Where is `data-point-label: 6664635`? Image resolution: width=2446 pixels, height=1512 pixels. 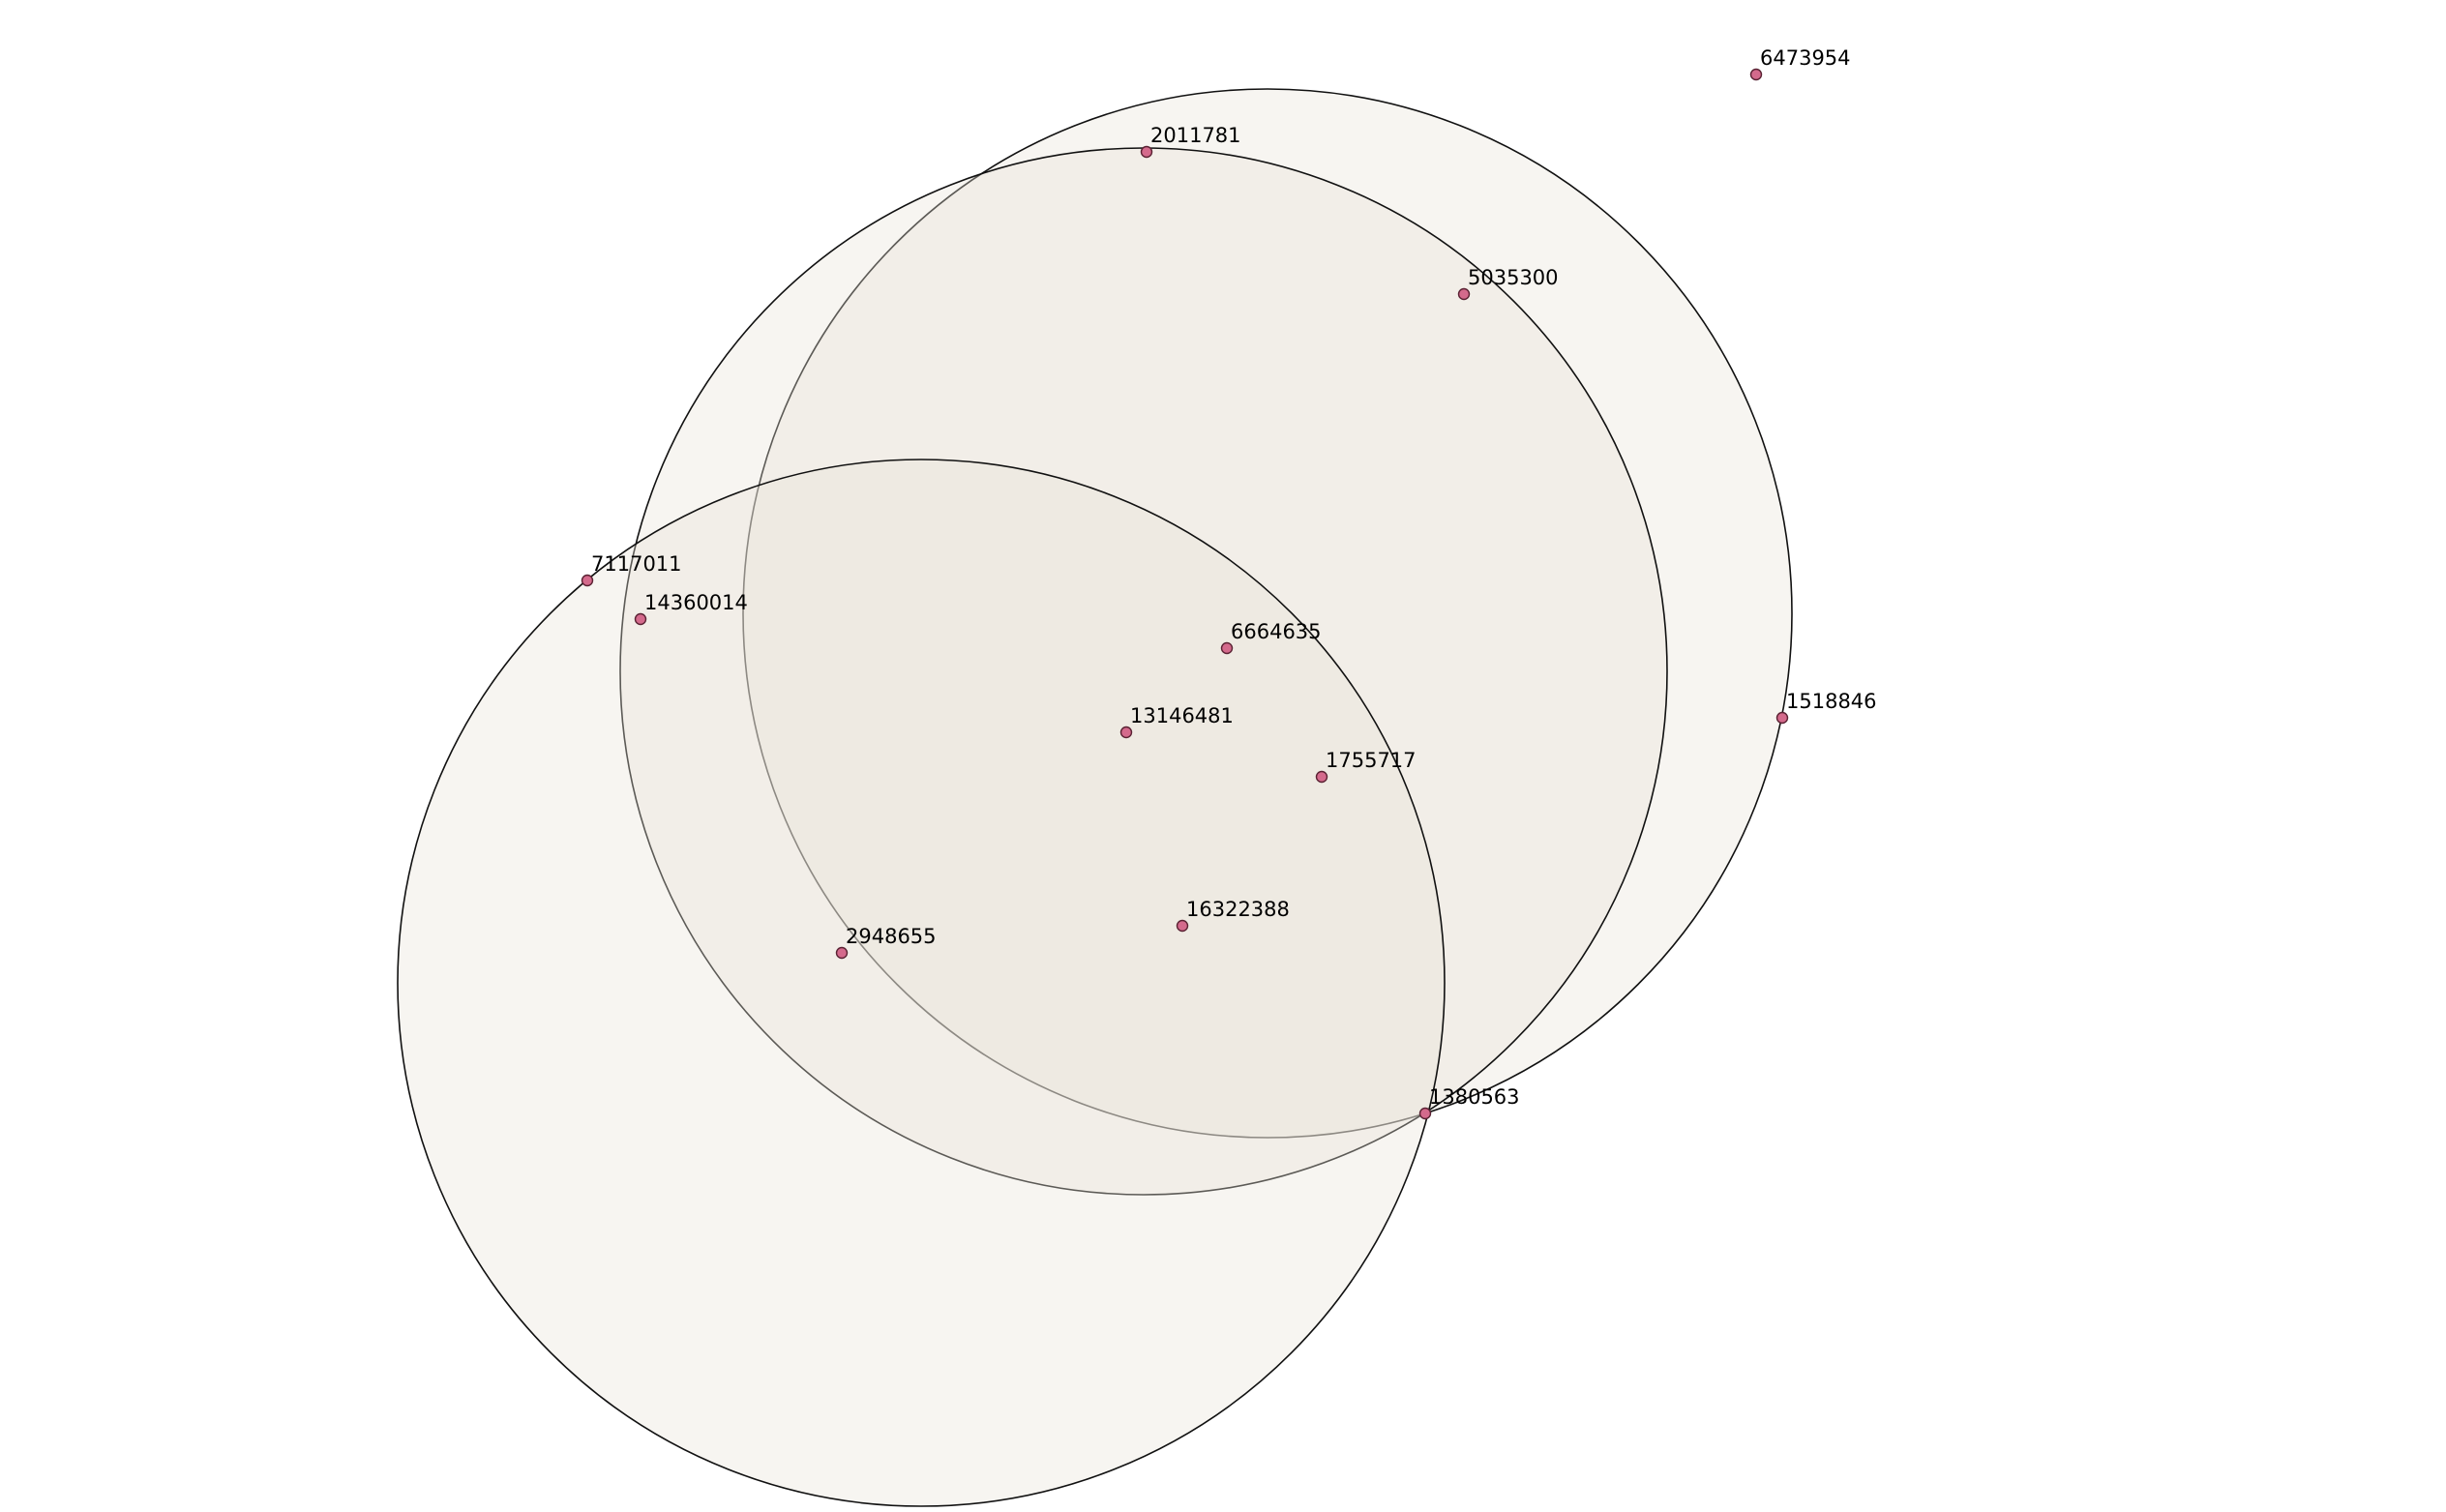 data-point-label: 6664635 is located at coordinates (1277, 631).